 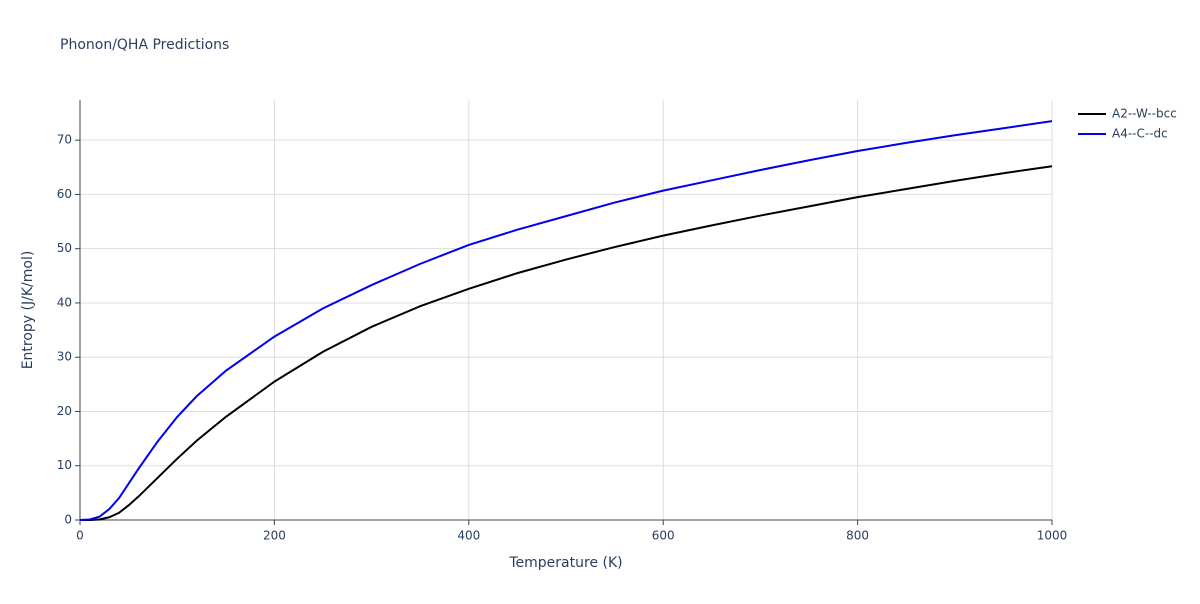 I want to click on x-tick-label: 0, so click(x=80, y=536).